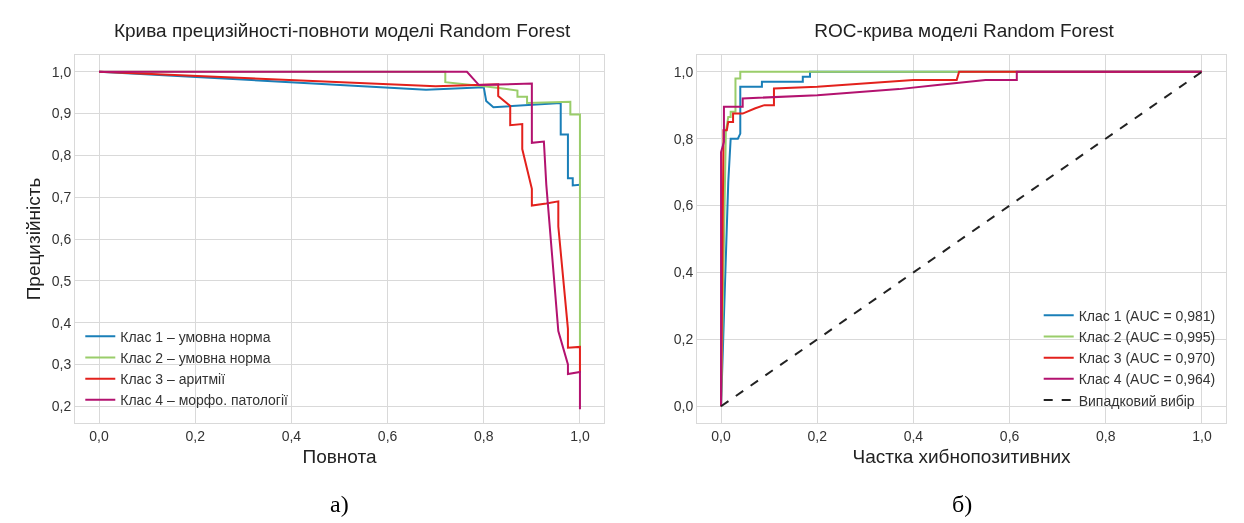 This screenshot has width=1244, height=523. What do you see at coordinates (33, 239) in the screenshot?
I see `y-axis-title: Прецизійність` at bounding box center [33, 239].